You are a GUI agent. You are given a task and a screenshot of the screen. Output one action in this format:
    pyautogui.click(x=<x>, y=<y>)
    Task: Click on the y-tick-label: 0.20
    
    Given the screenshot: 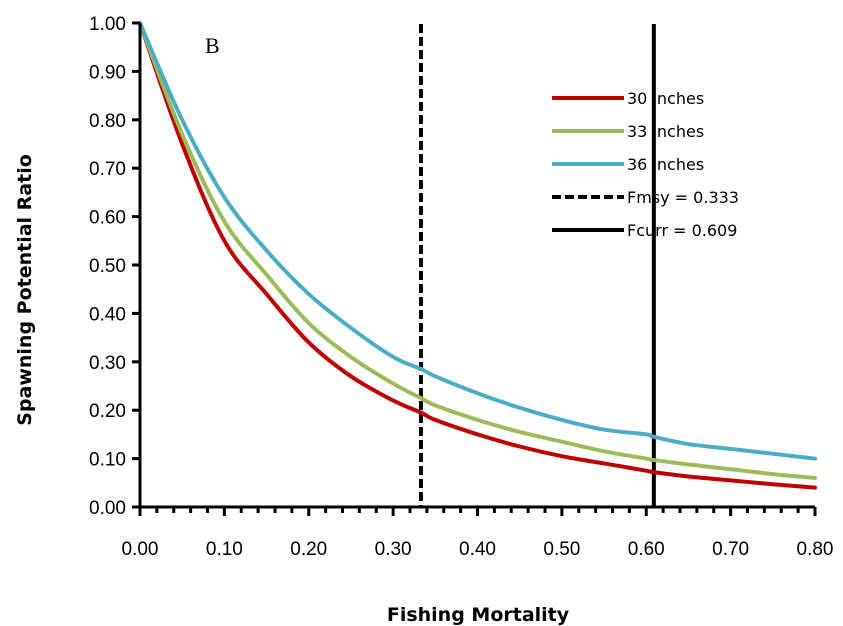 What is the action you would take?
    pyautogui.click(x=107, y=411)
    